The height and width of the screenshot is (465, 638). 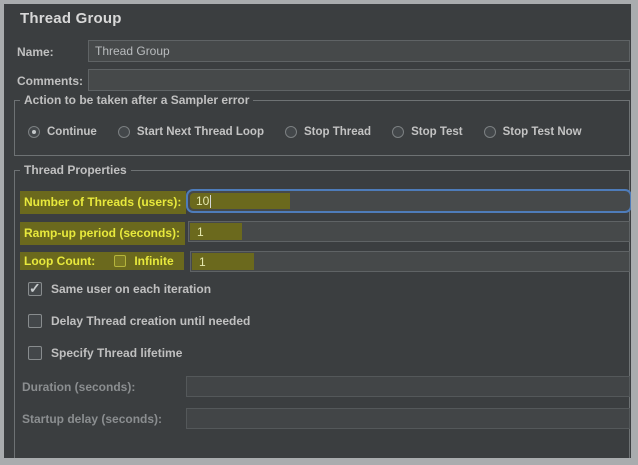 What do you see at coordinates (79, 387) in the screenshot?
I see `duration-label: Duration (seconds):` at bounding box center [79, 387].